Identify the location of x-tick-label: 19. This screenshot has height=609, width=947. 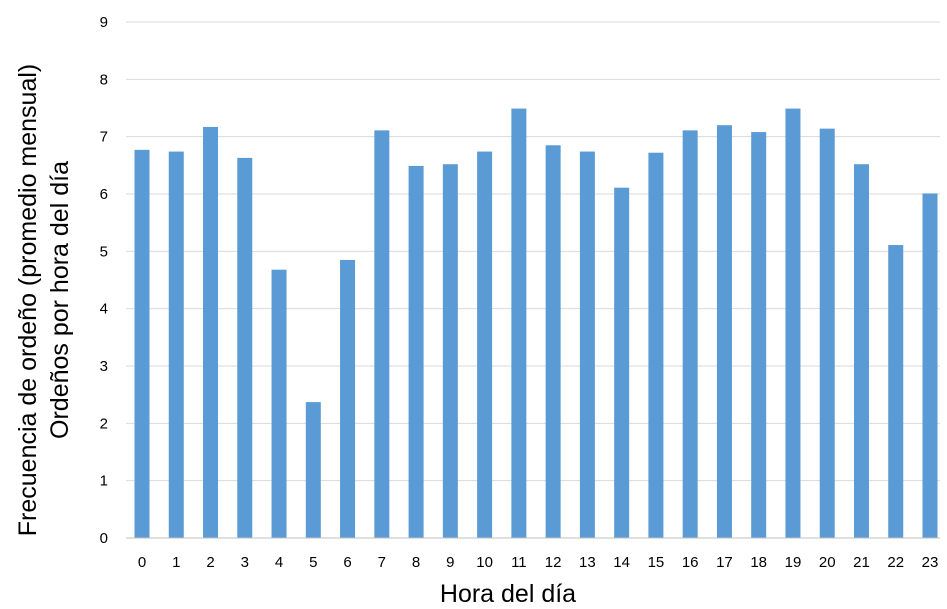
(793, 562).